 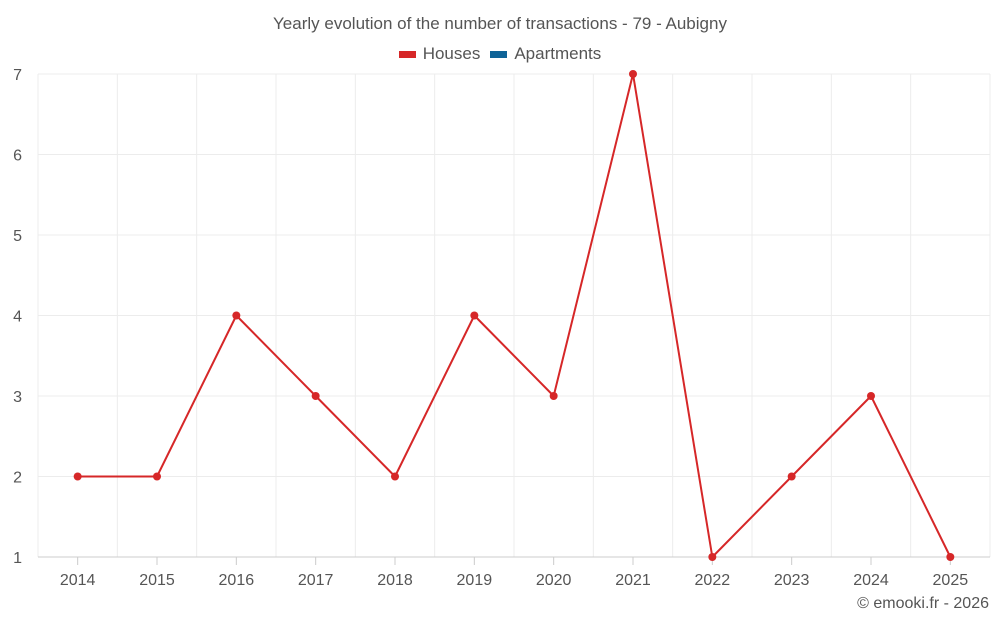 What do you see at coordinates (633, 74) in the screenshot?
I see `data-point-houses-2021` at bounding box center [633, 74].